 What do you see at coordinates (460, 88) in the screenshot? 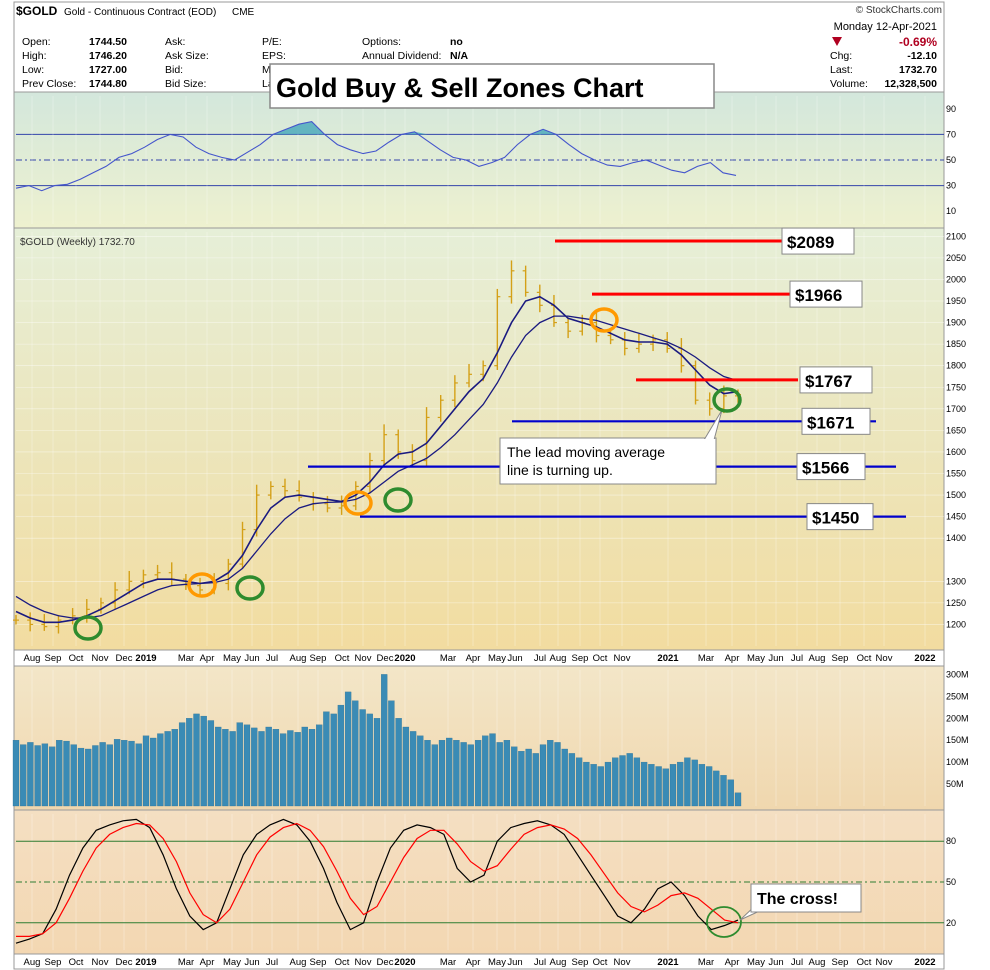
I see `chart-title: Gold Buy & Sell Zones Chart` at bounding box center [460, 88].